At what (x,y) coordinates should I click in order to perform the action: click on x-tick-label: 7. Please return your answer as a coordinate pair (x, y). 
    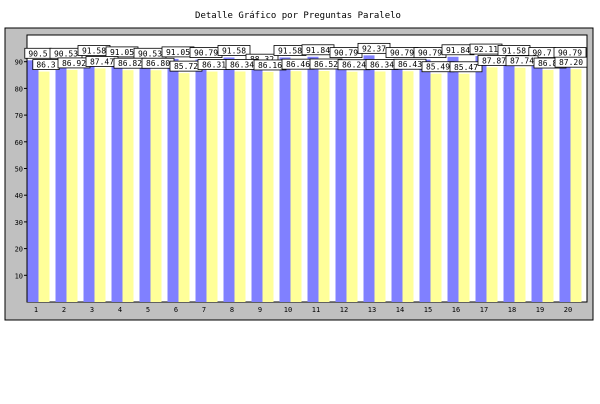
    Looking at the image, I should click on (204, 310).